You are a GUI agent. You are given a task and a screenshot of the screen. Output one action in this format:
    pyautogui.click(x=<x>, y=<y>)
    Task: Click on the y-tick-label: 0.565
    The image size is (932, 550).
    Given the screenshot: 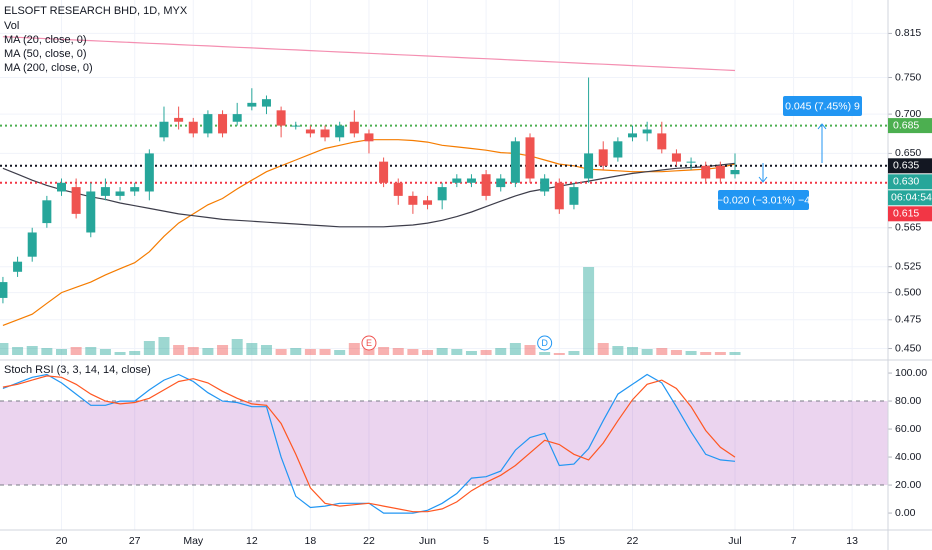 What is the action you would take?
    pyautogui.click(x=908, y=228)
    